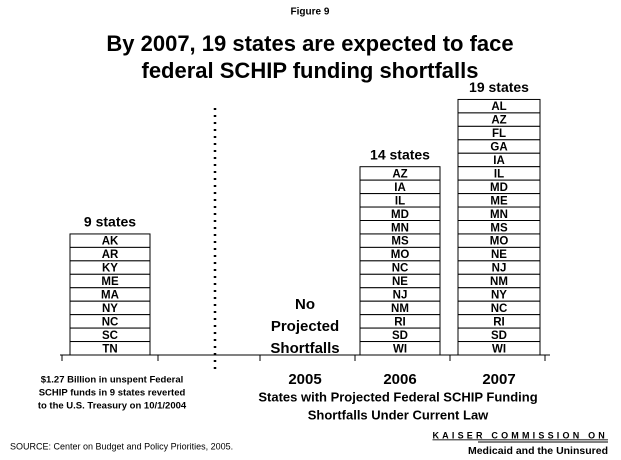  I want to click on state-label: GA, so click(498, 148).